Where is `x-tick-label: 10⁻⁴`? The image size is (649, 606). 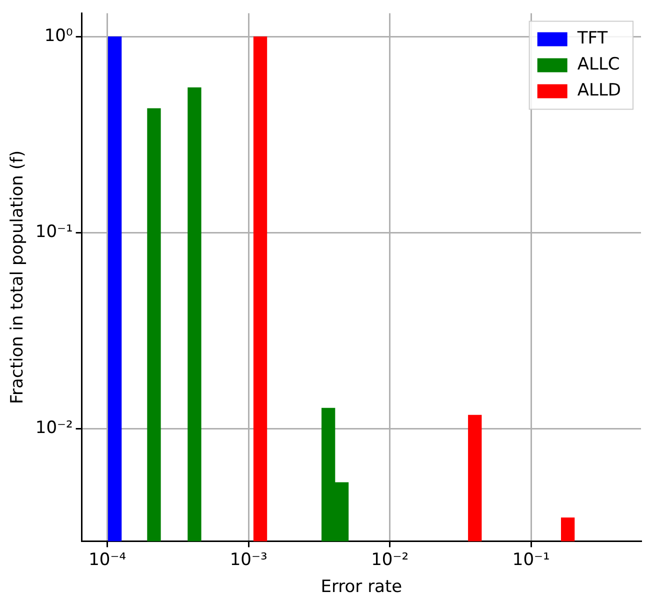 x-tick-label: 10⁻⁴ is located at coordinates (107, 560).